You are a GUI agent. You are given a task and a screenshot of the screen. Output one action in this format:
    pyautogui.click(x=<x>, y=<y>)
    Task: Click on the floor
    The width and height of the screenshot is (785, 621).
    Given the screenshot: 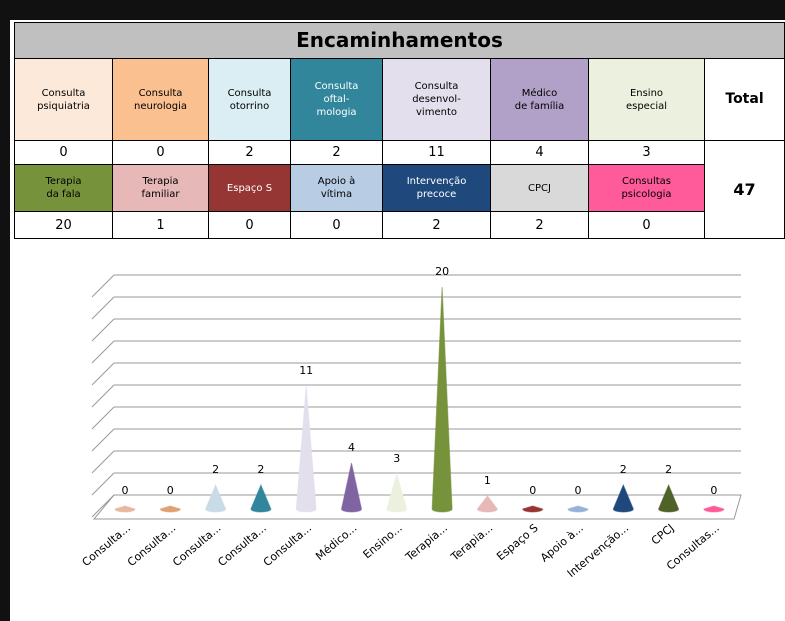 What is the action you would take?
    pyautogui.click(x=417, y=507)
    